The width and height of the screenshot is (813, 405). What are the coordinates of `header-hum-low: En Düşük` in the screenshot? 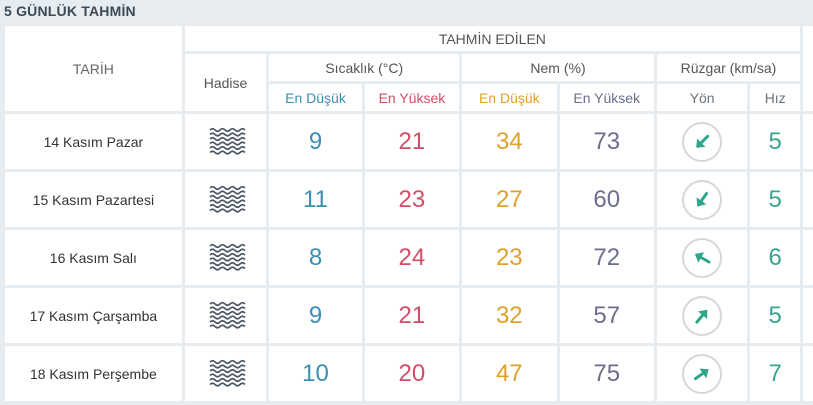 It's located at (509, 97).